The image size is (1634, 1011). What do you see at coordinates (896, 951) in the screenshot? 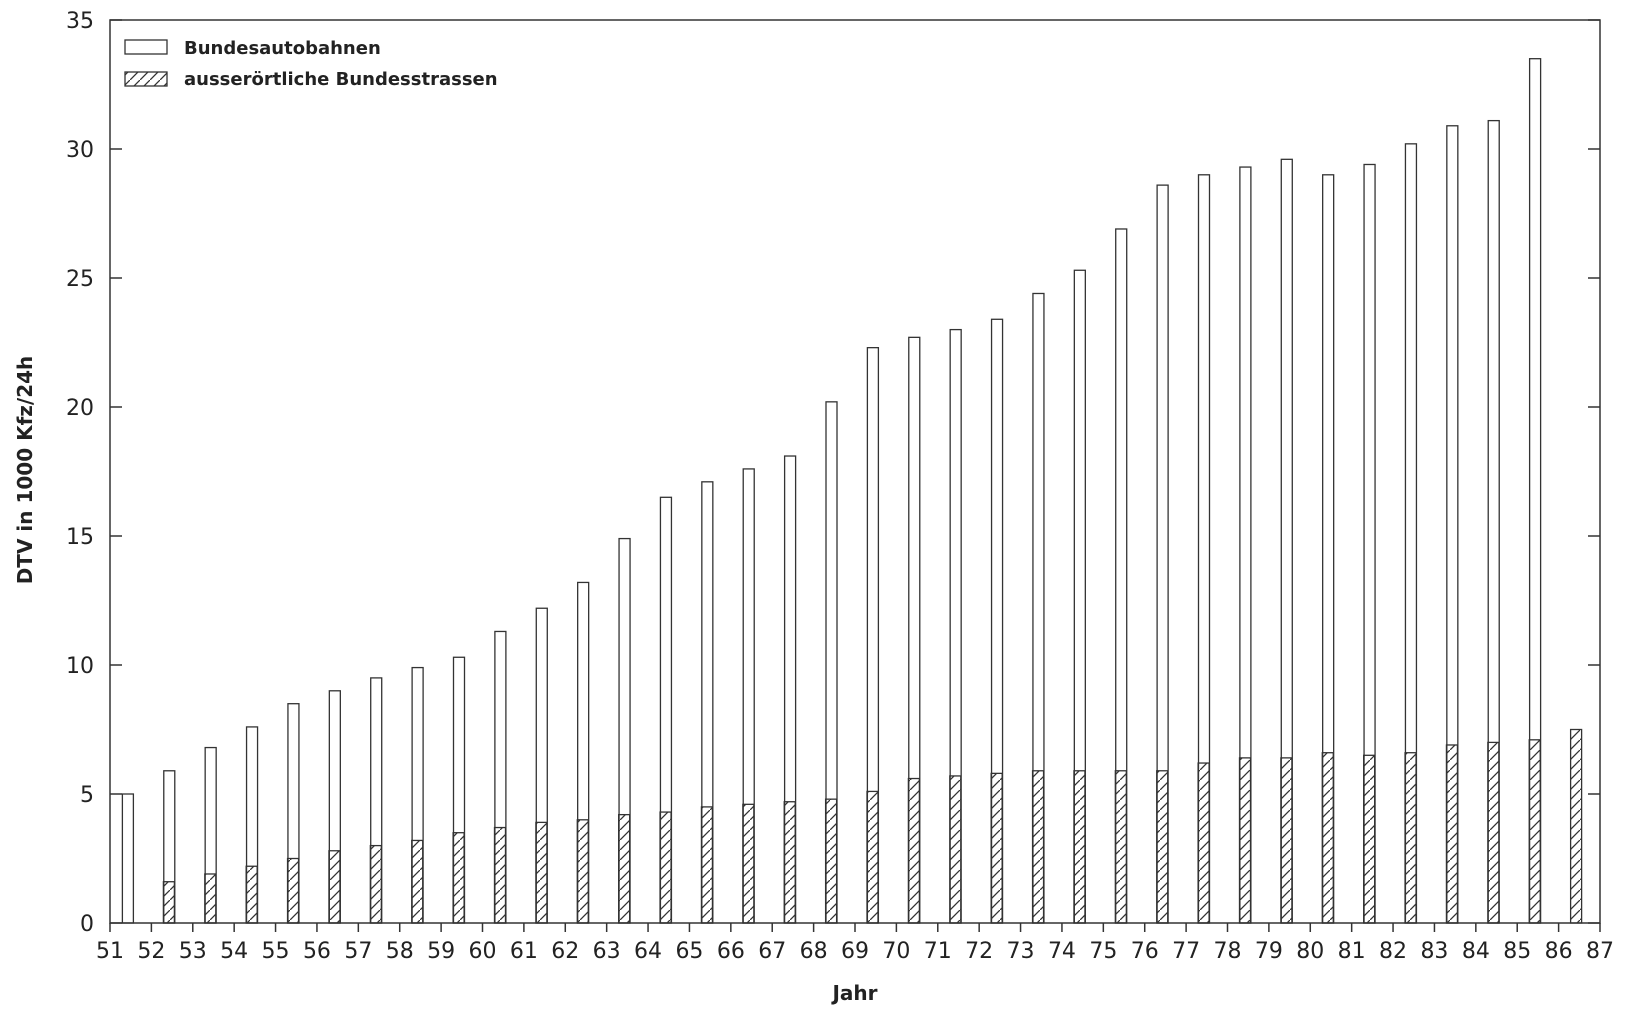
I see `x-tick-label: 70` at bounding box center [896, 951].